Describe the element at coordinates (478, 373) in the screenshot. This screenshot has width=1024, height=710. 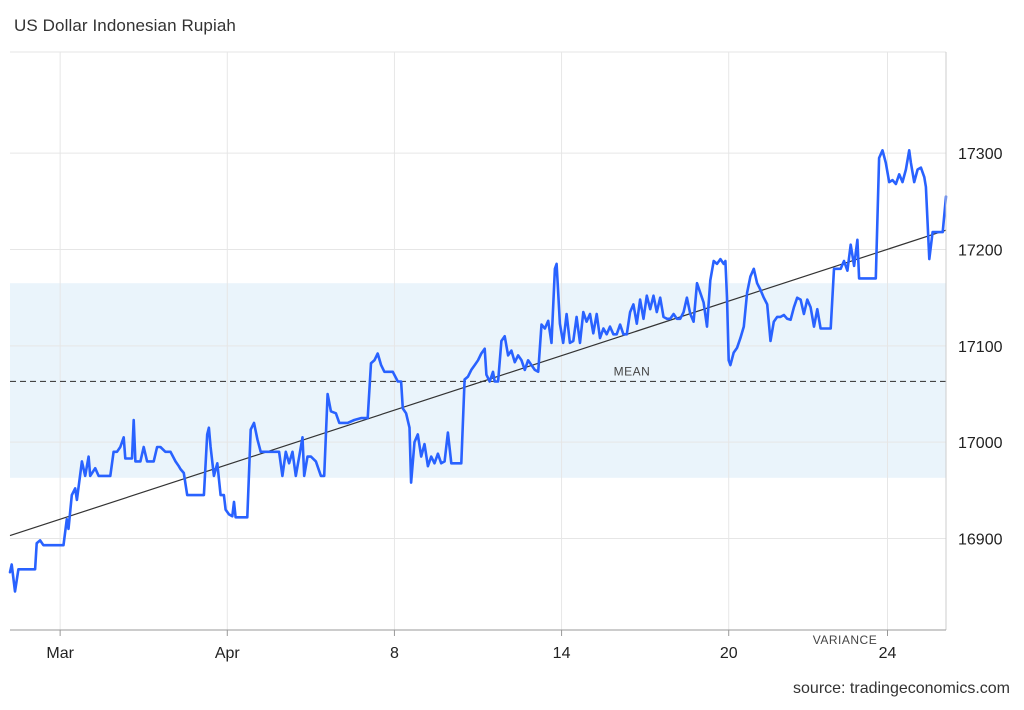
I see `mean-line-layer: MEAN` at that location.